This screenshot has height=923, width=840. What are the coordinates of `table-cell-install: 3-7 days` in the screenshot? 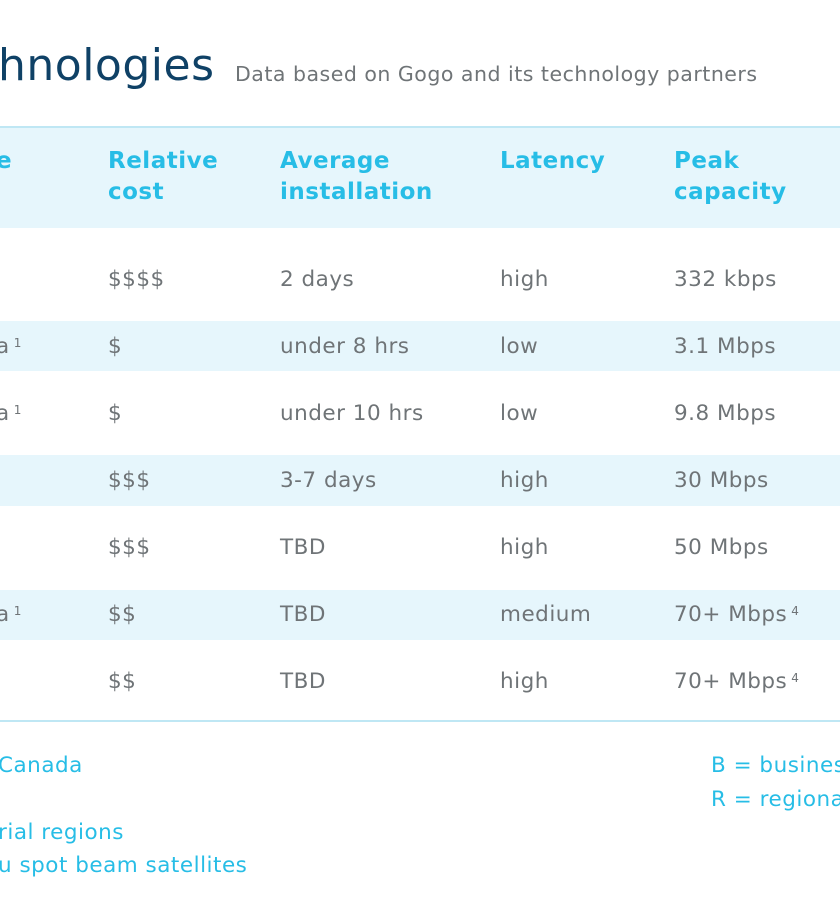 It's located at (328, 481).